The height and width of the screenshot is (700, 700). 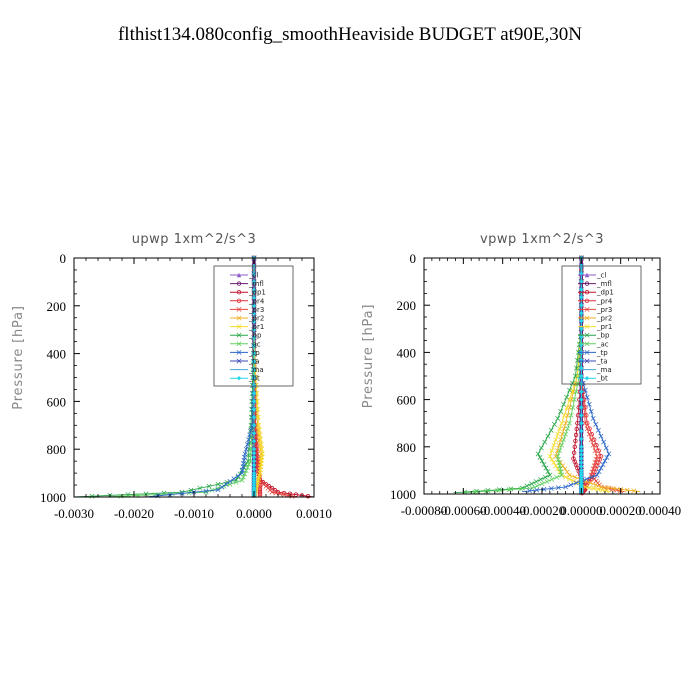 I want to click on legend-label: _tp, so click(x=602, y=353).